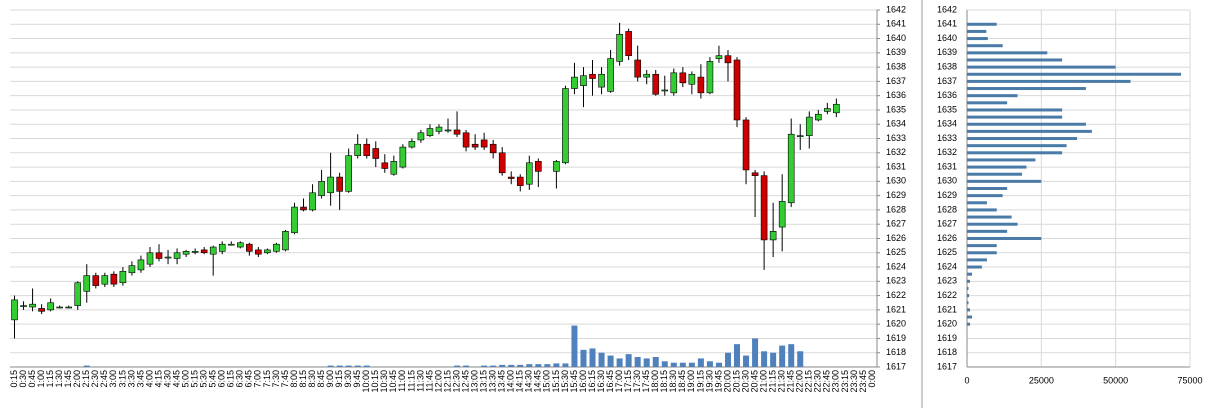 Image resolution: width=1212 pixels, height=408 pixels. Describe the element at coordinates (556, 381) in the screenshot. I see `x-tick-label: 15:15` at that location.